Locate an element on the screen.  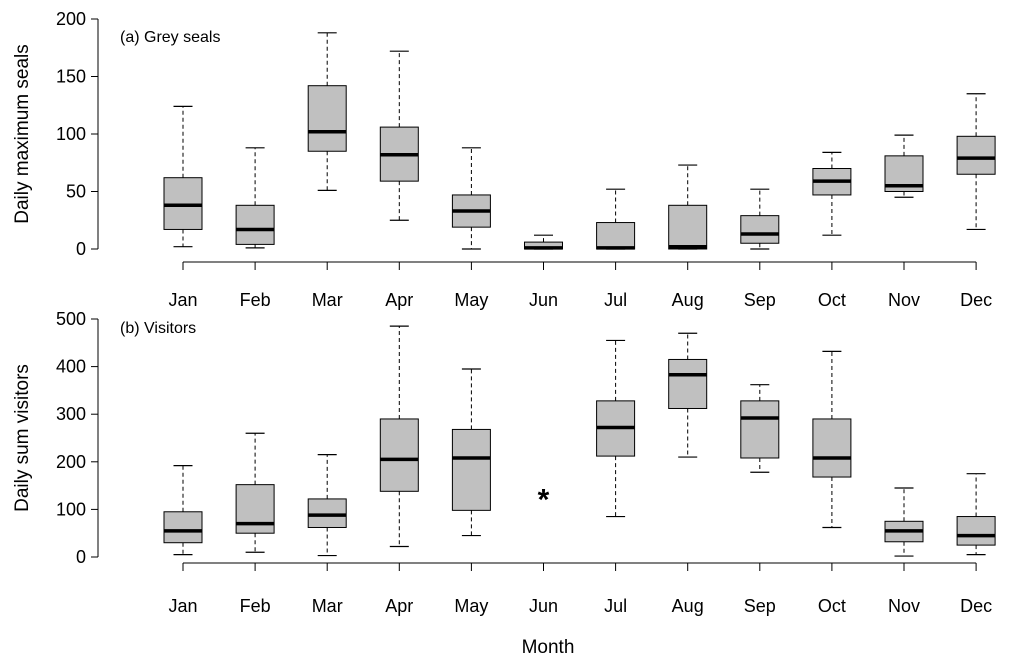
p1-box-oct is located at coordinates (832, 193).